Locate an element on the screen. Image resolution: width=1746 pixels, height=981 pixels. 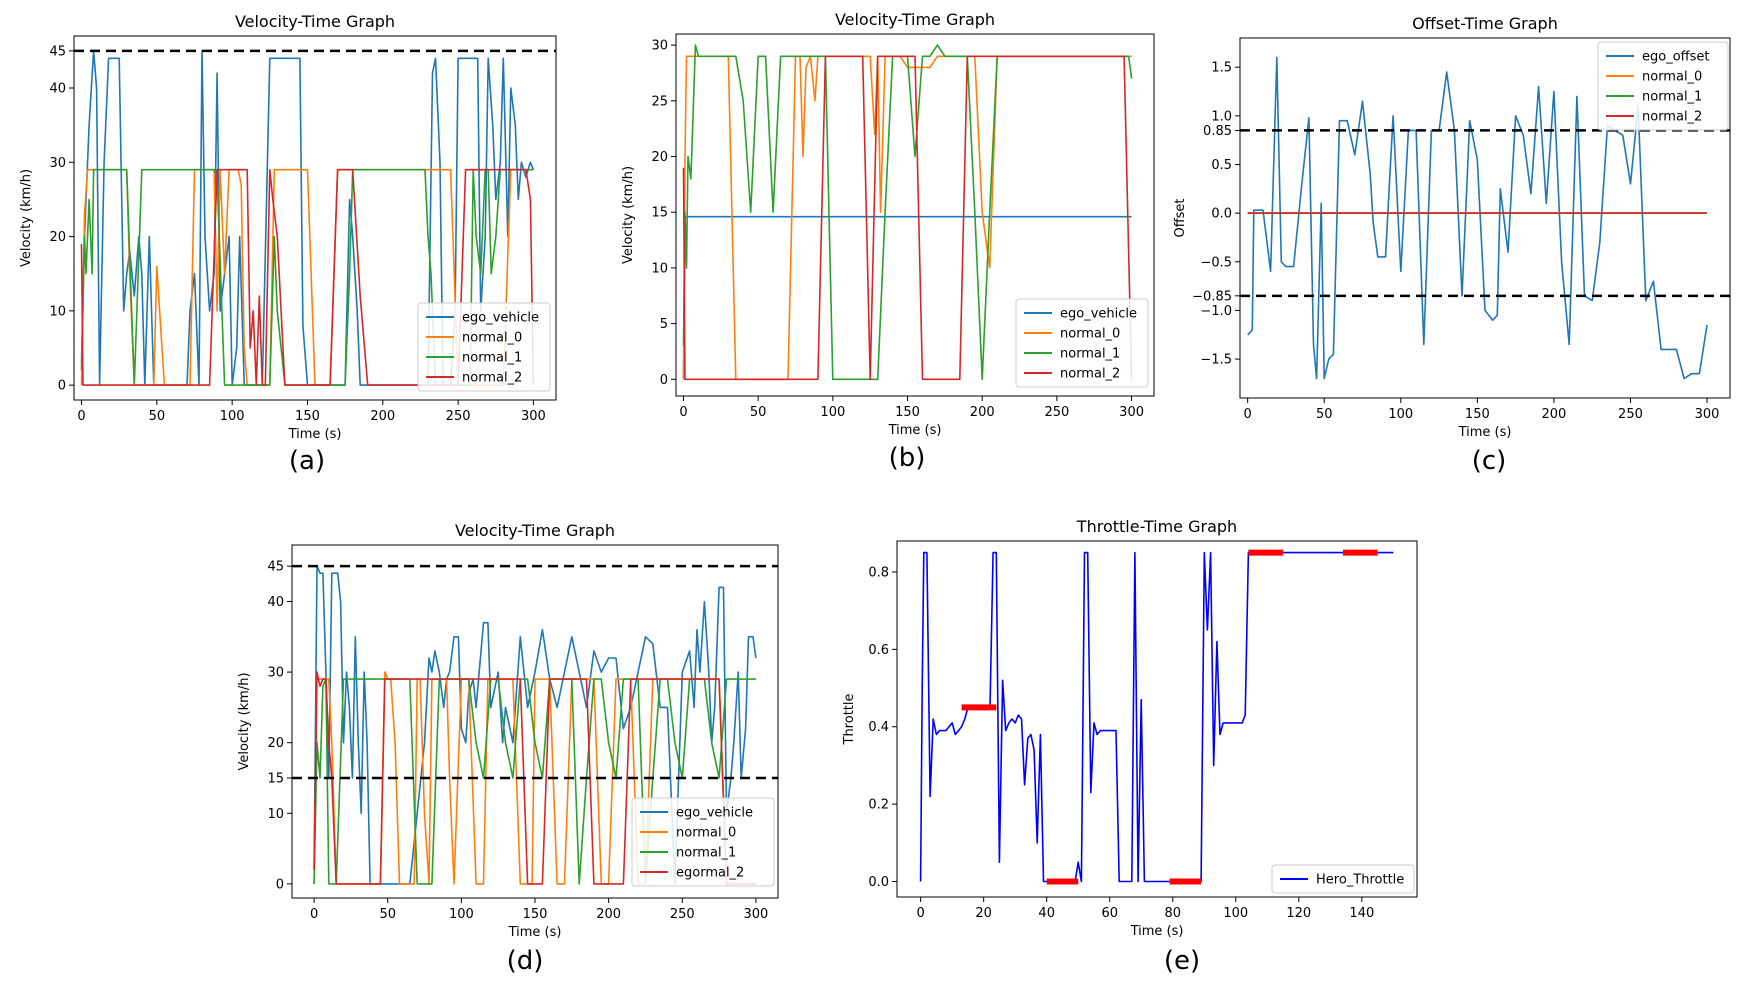
caption-b: (b) is located at coordinates (907, 458).